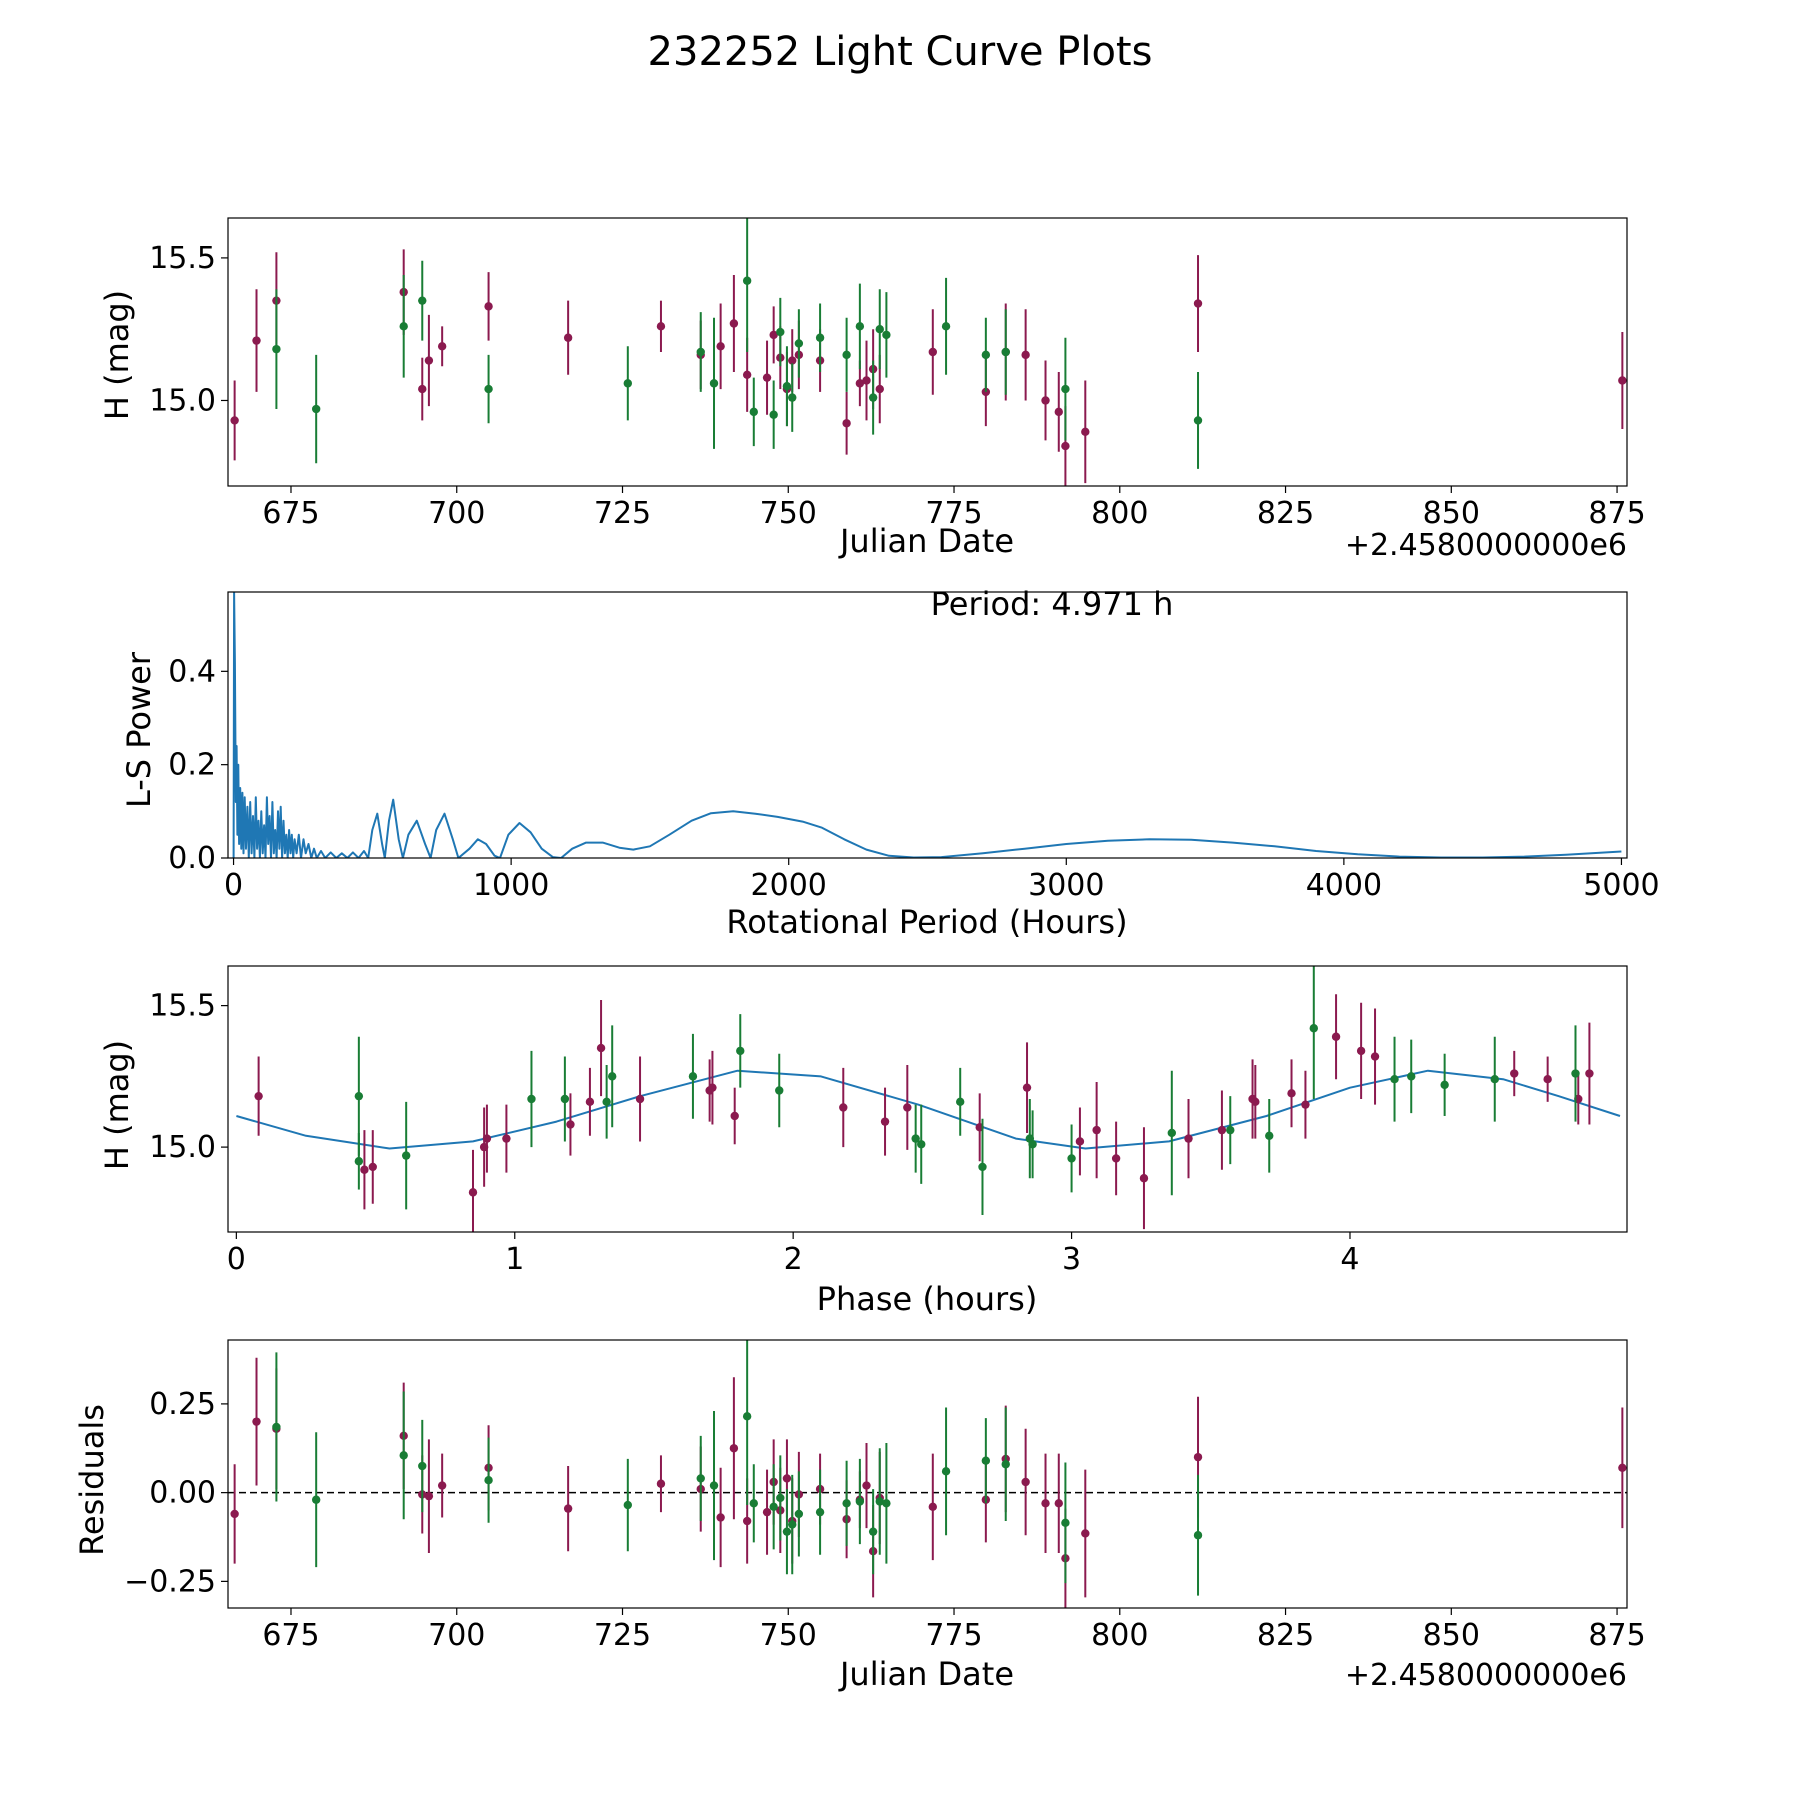 This screenshot has height=1800, width=1800. I want to click on residuals-y-axis-label: Residuals, so click(92, 1480).